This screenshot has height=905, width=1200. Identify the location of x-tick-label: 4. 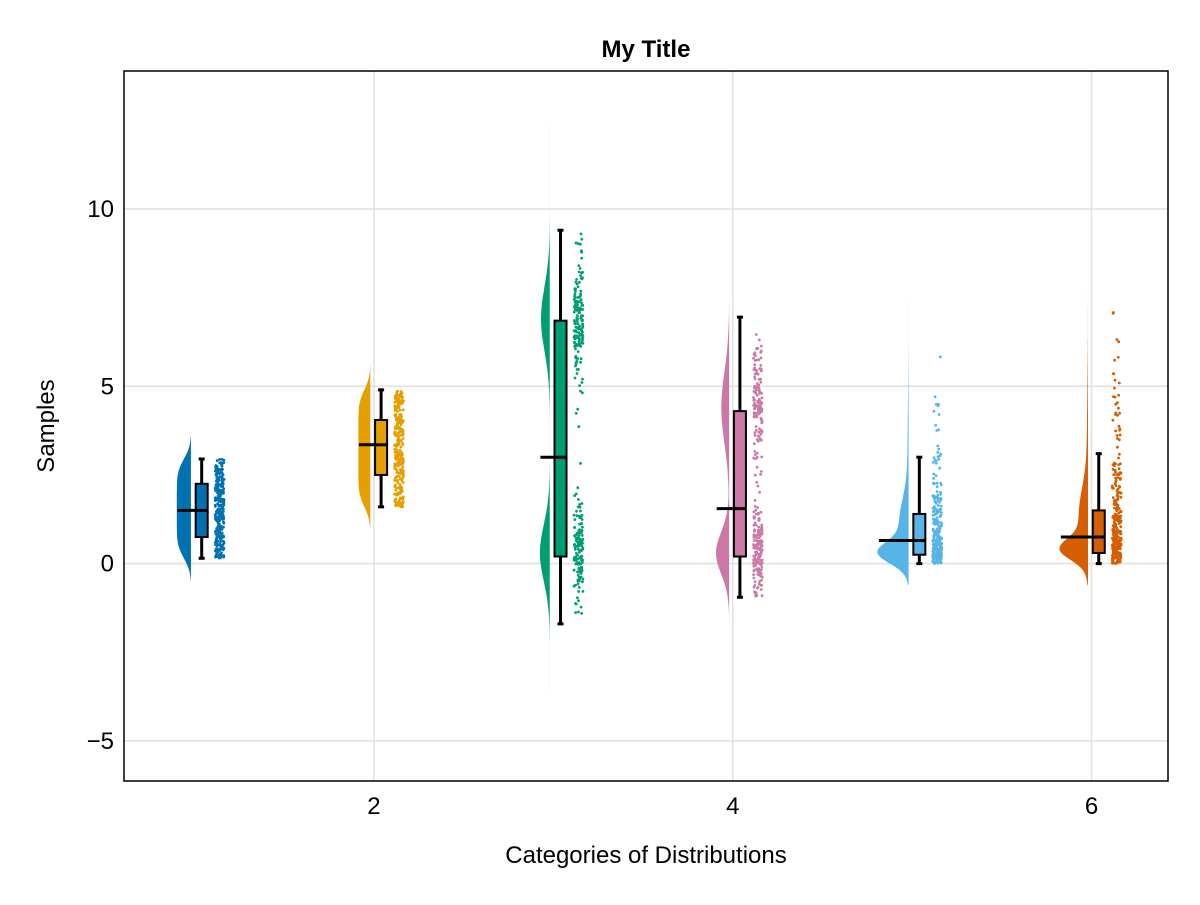
(732, 806).